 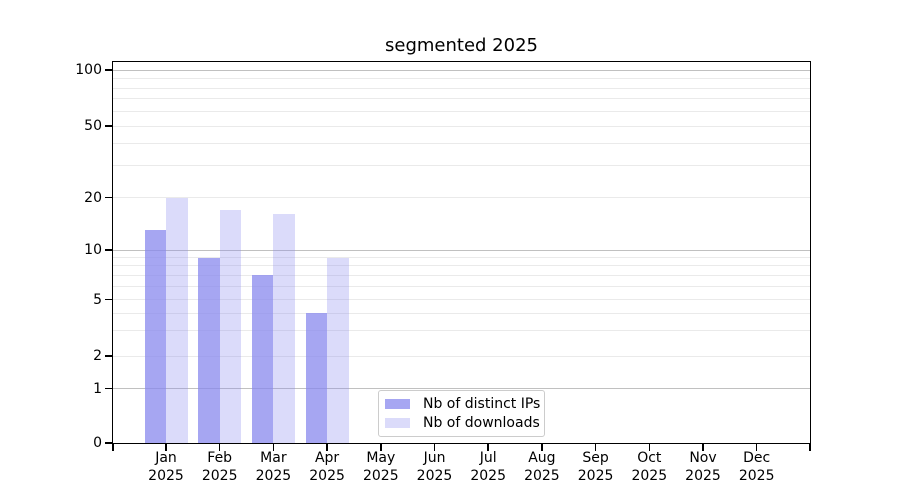 I want to click on x-tick-label-aug: Aug 2025, so click(x=542, y=467).